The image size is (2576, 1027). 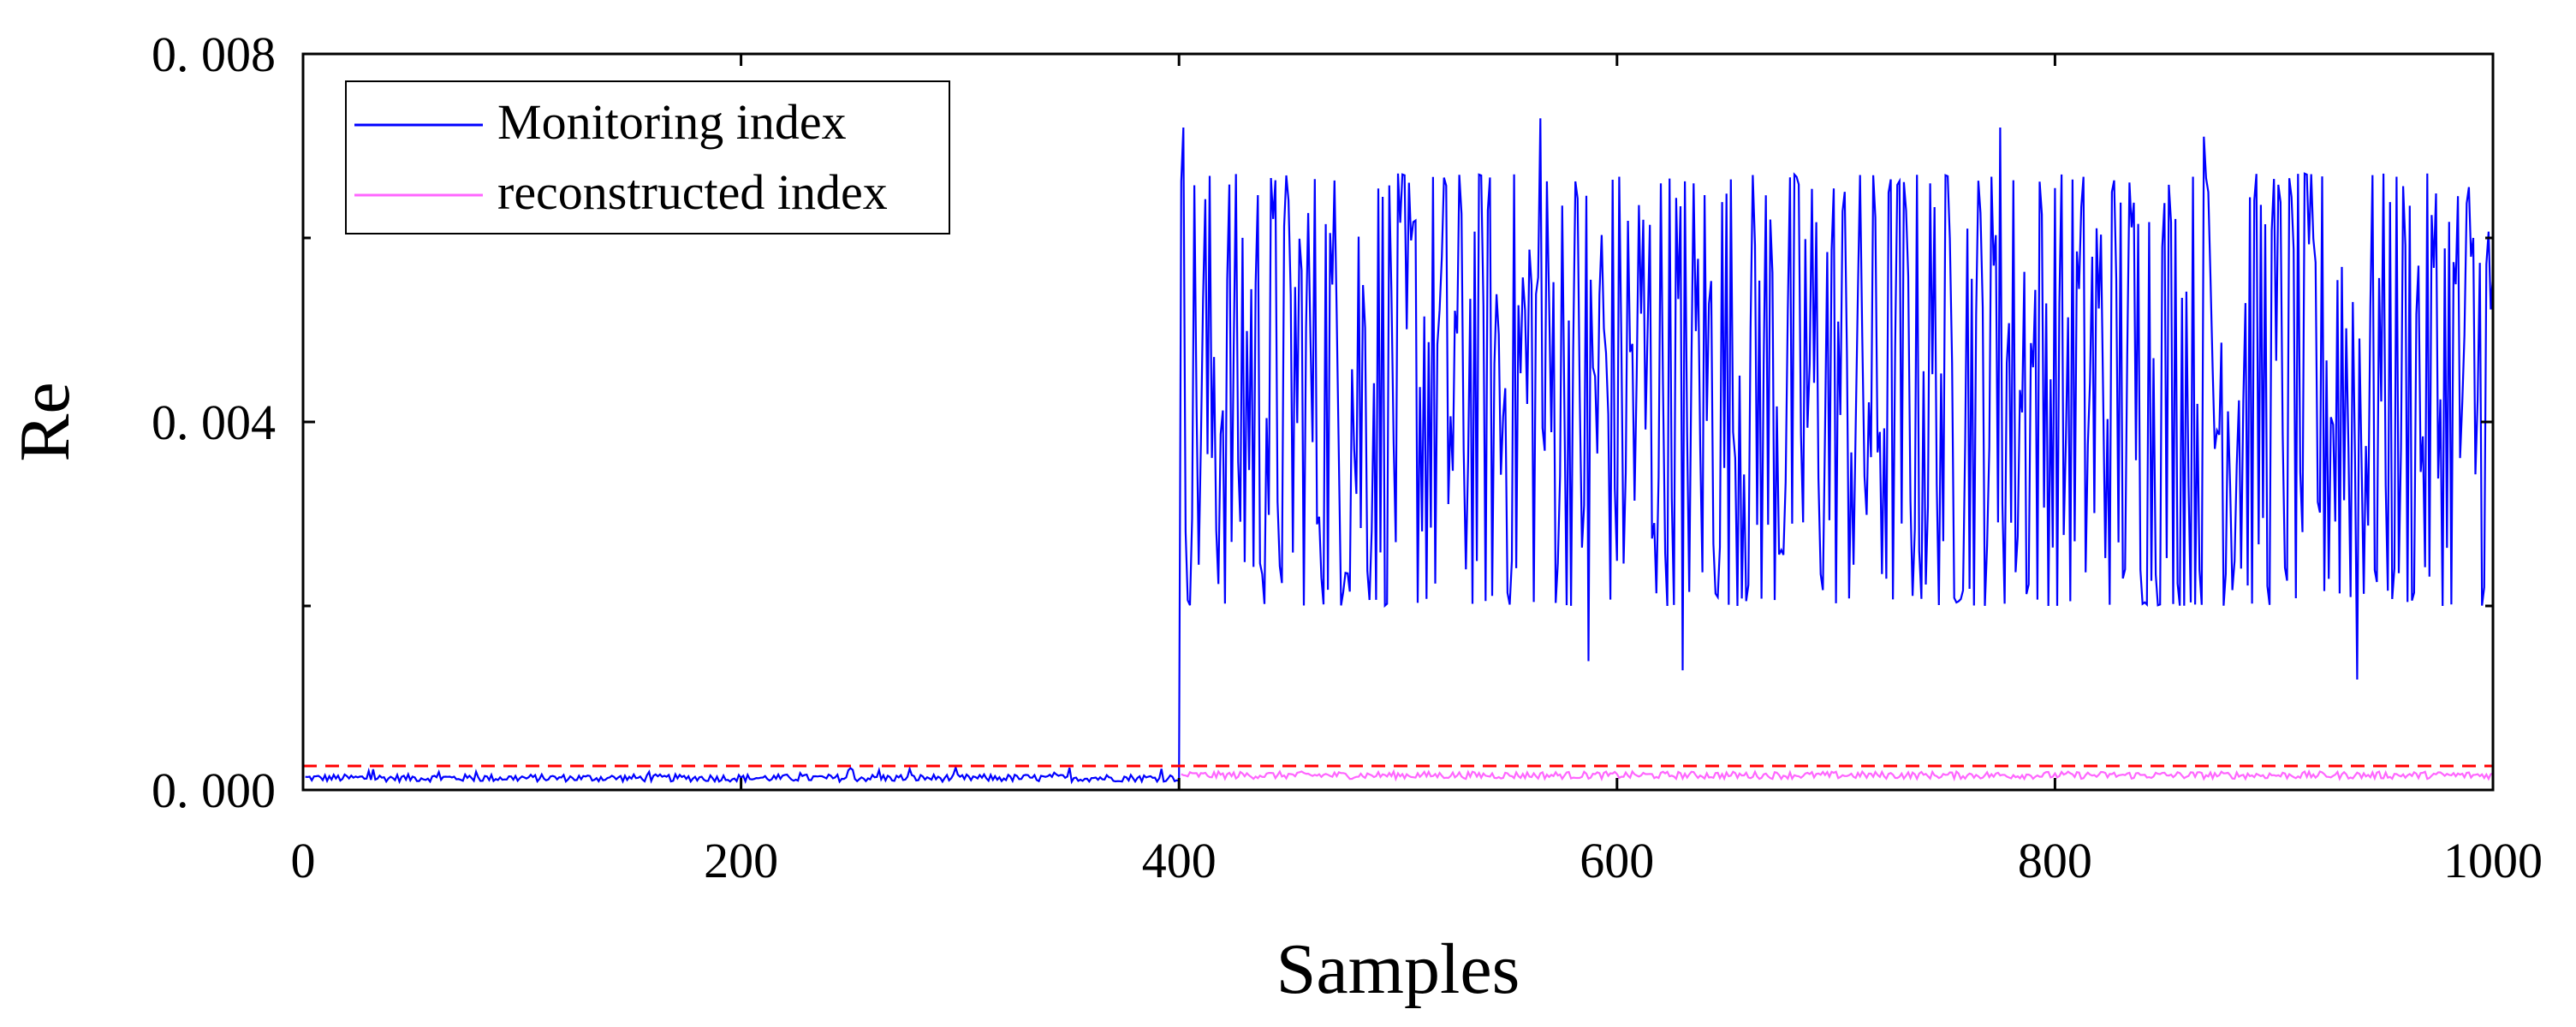 I want to click on x-tick-label: 200, so click(x=741, y=860).